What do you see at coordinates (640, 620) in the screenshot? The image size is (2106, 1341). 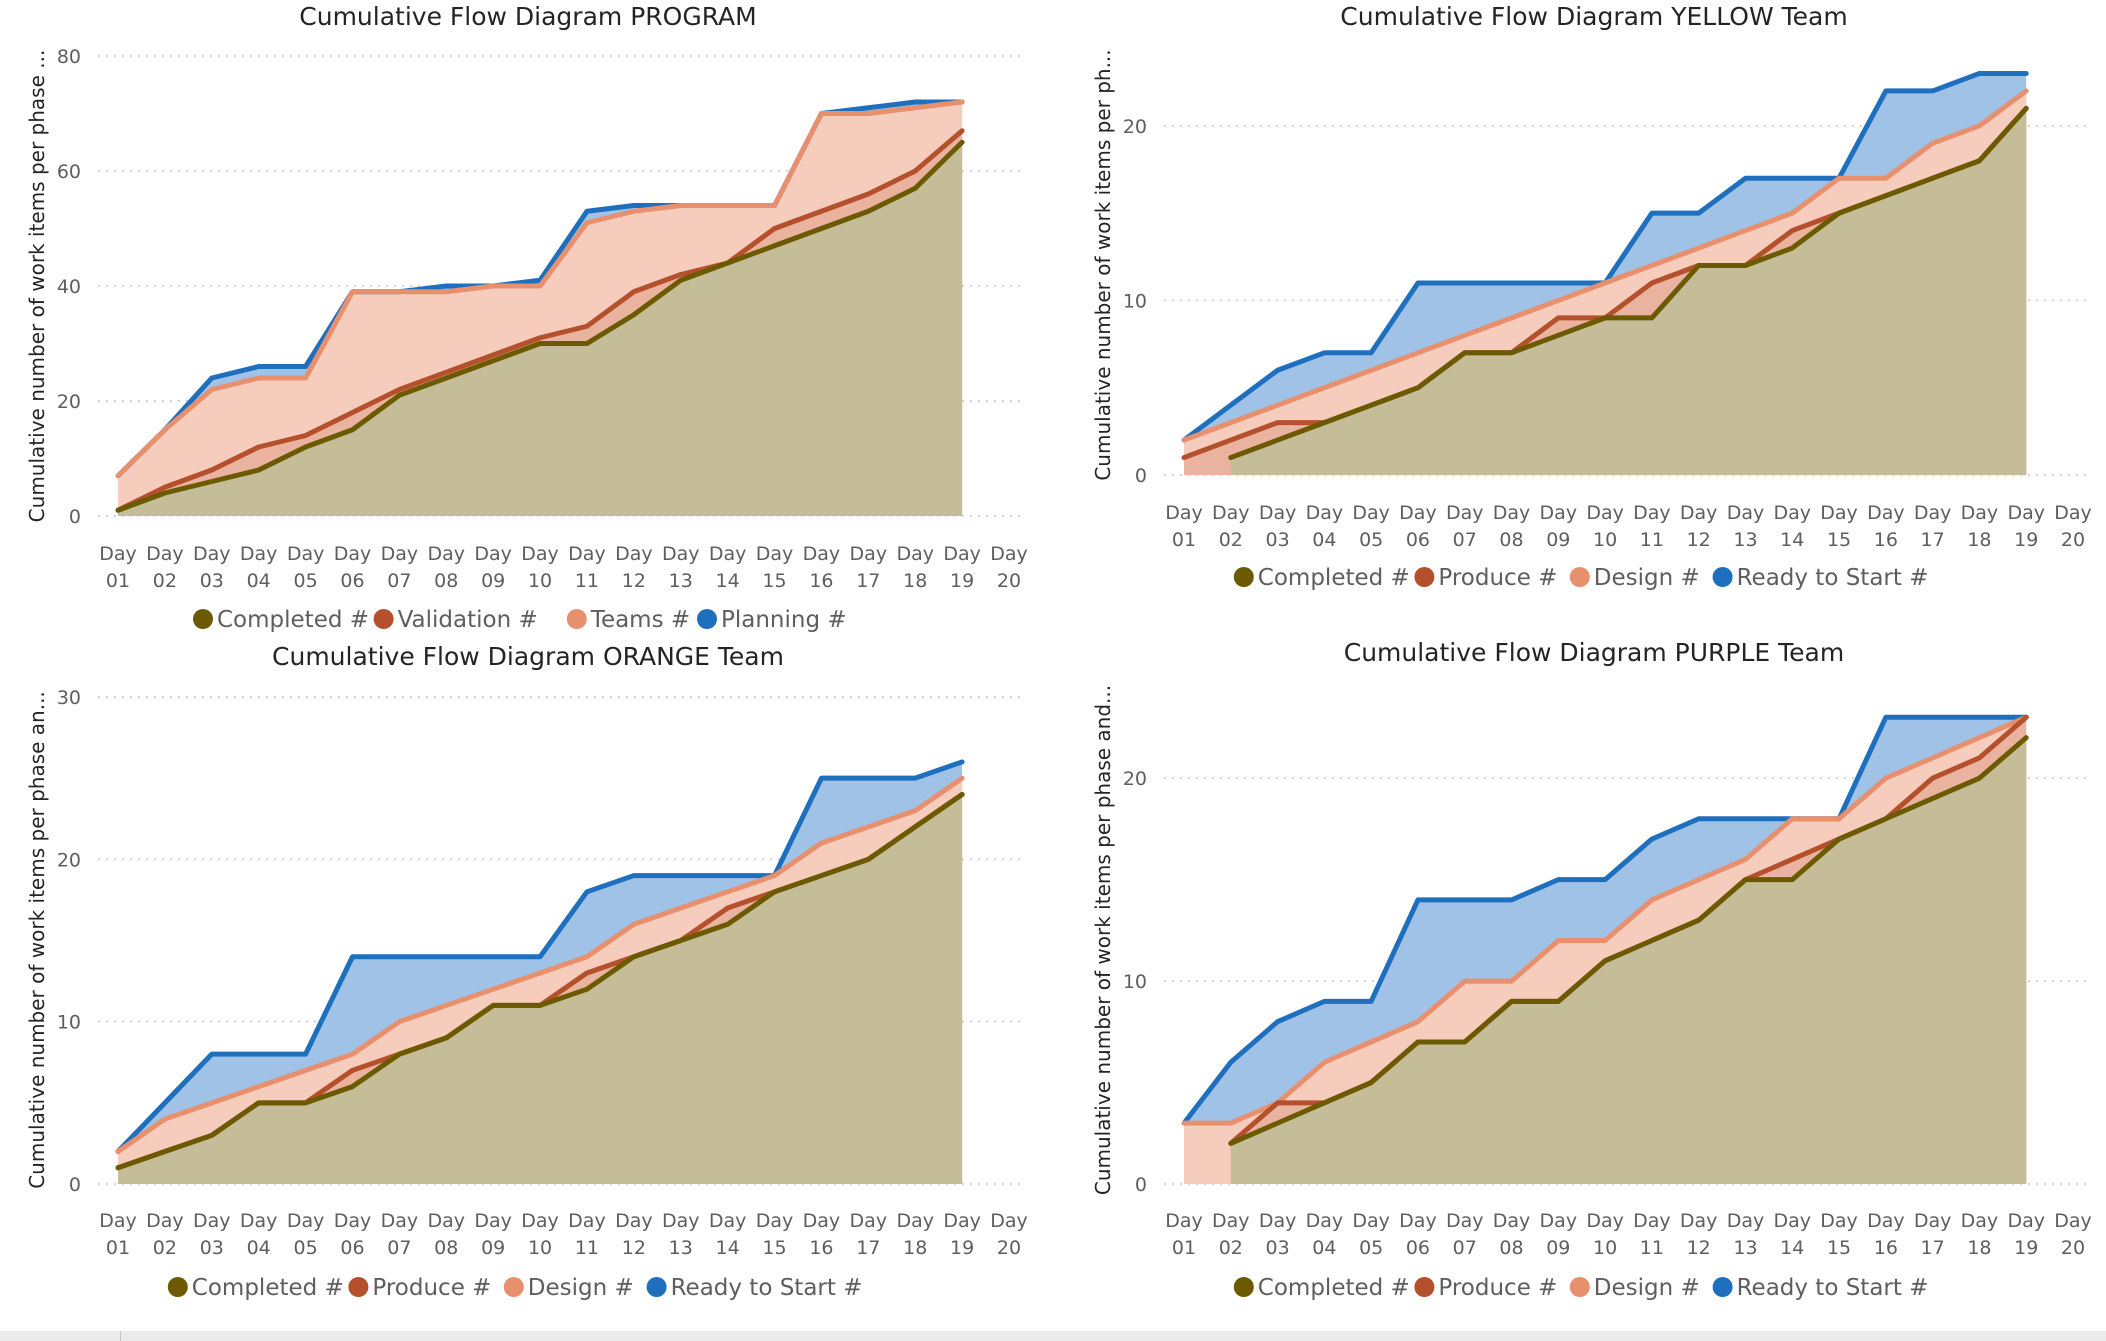 I see `legend-label: Teams #` at bounding box center [640, 620].